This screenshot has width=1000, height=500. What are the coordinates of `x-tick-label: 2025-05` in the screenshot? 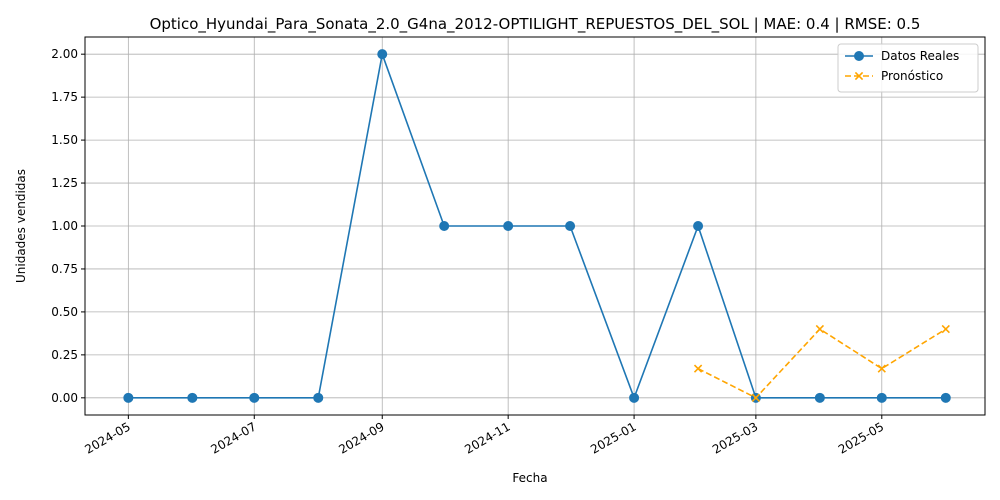 It's located at (861, 437).